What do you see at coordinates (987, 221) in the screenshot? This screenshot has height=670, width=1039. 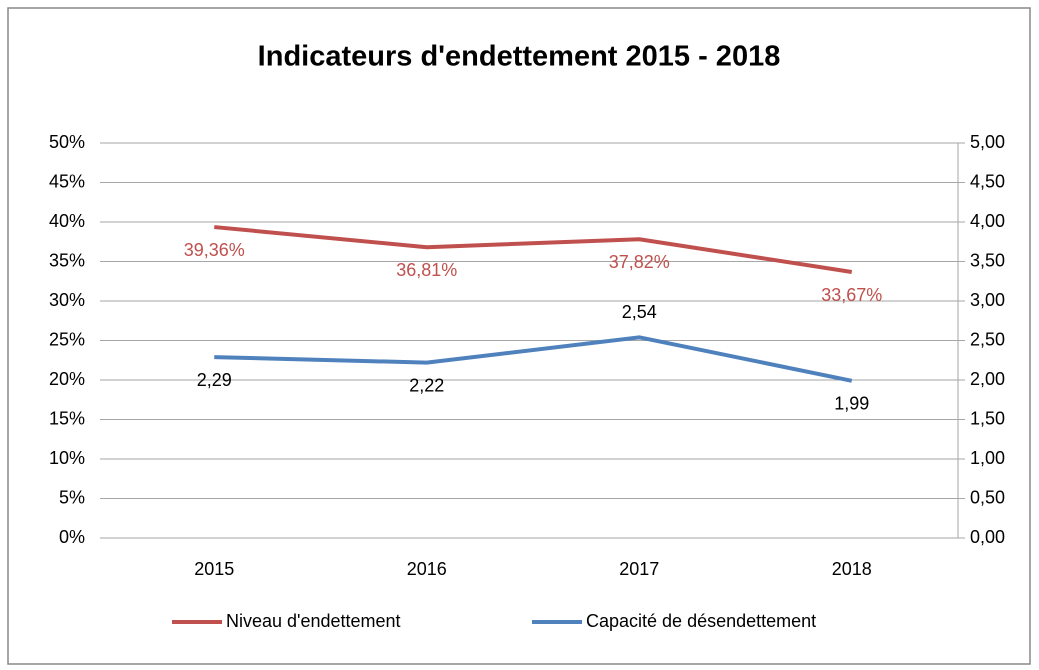 I see `y2-tick-label: 4,00` at bounding box center [987, 221].